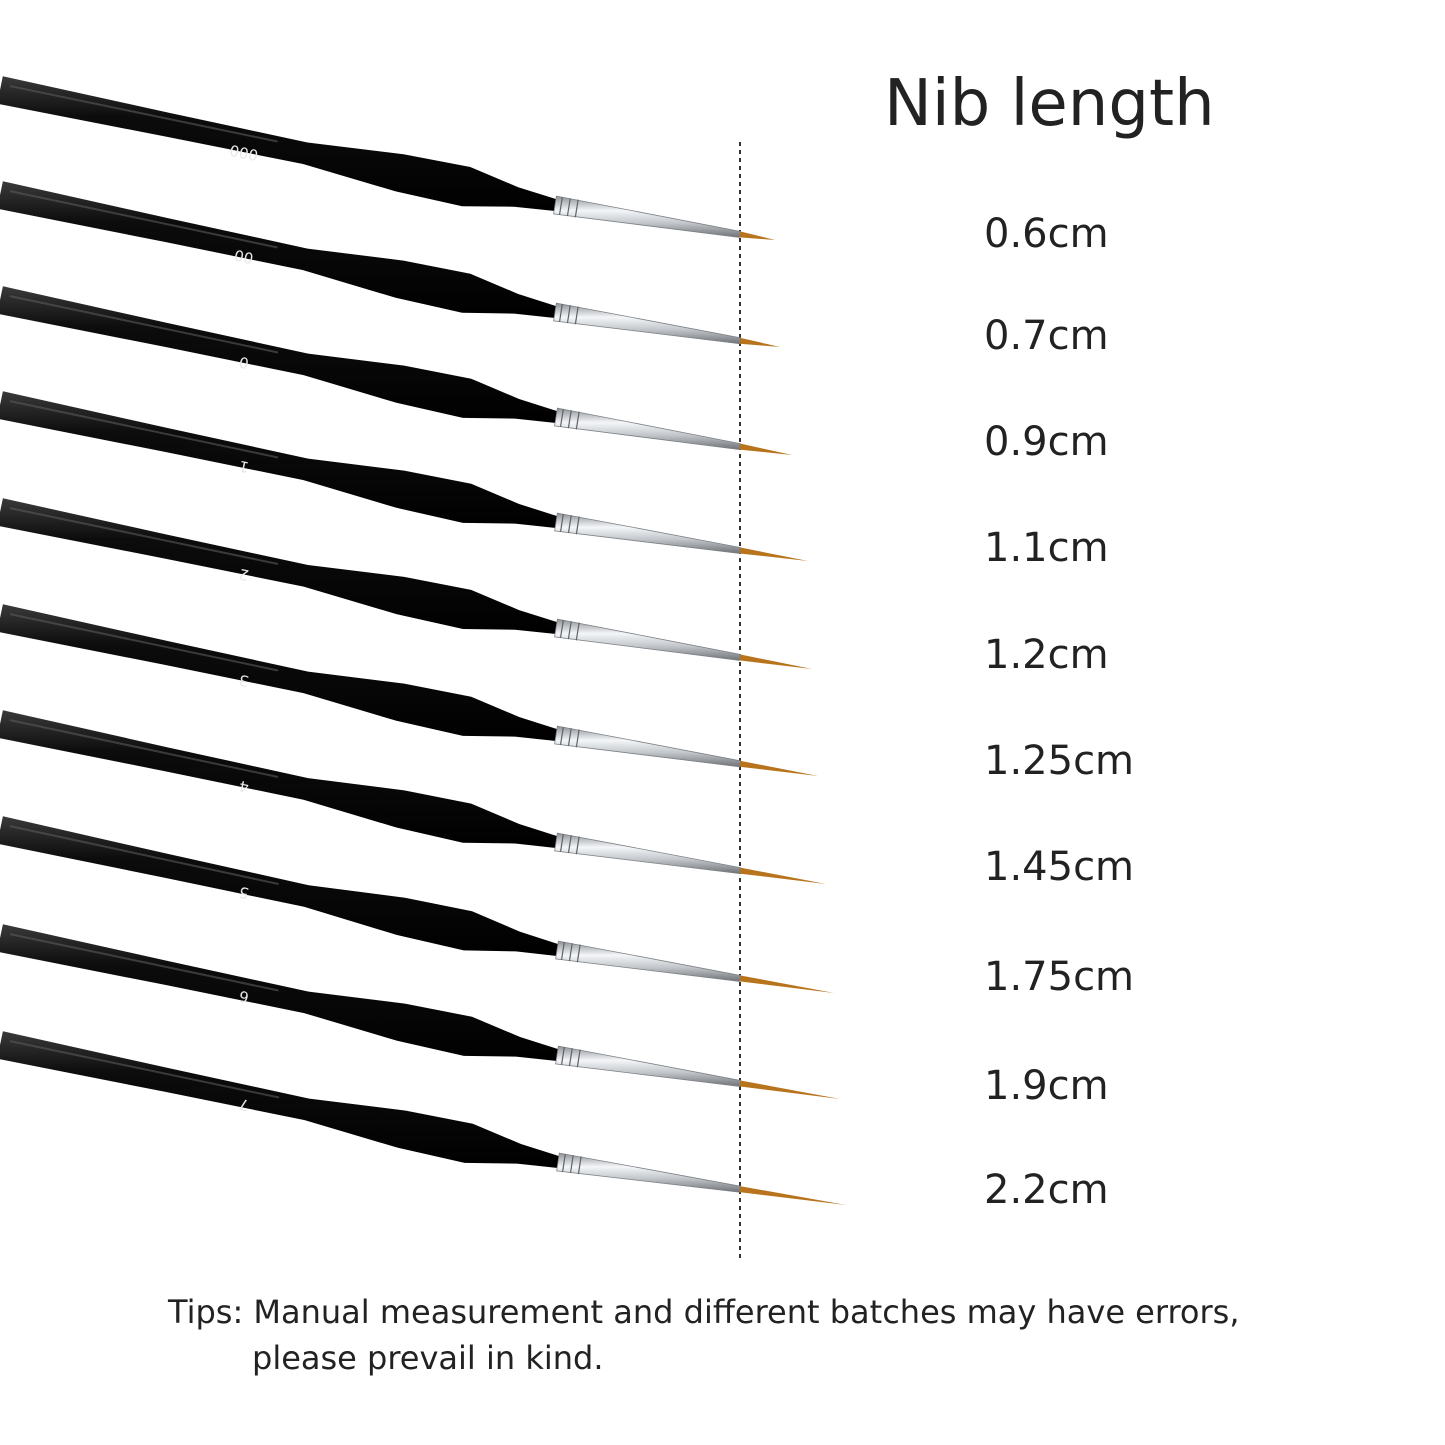 The width and height of the screenshot is (1445, 1445). I want to click on nib-length-label: 0.9cm, so click(1046, 442).